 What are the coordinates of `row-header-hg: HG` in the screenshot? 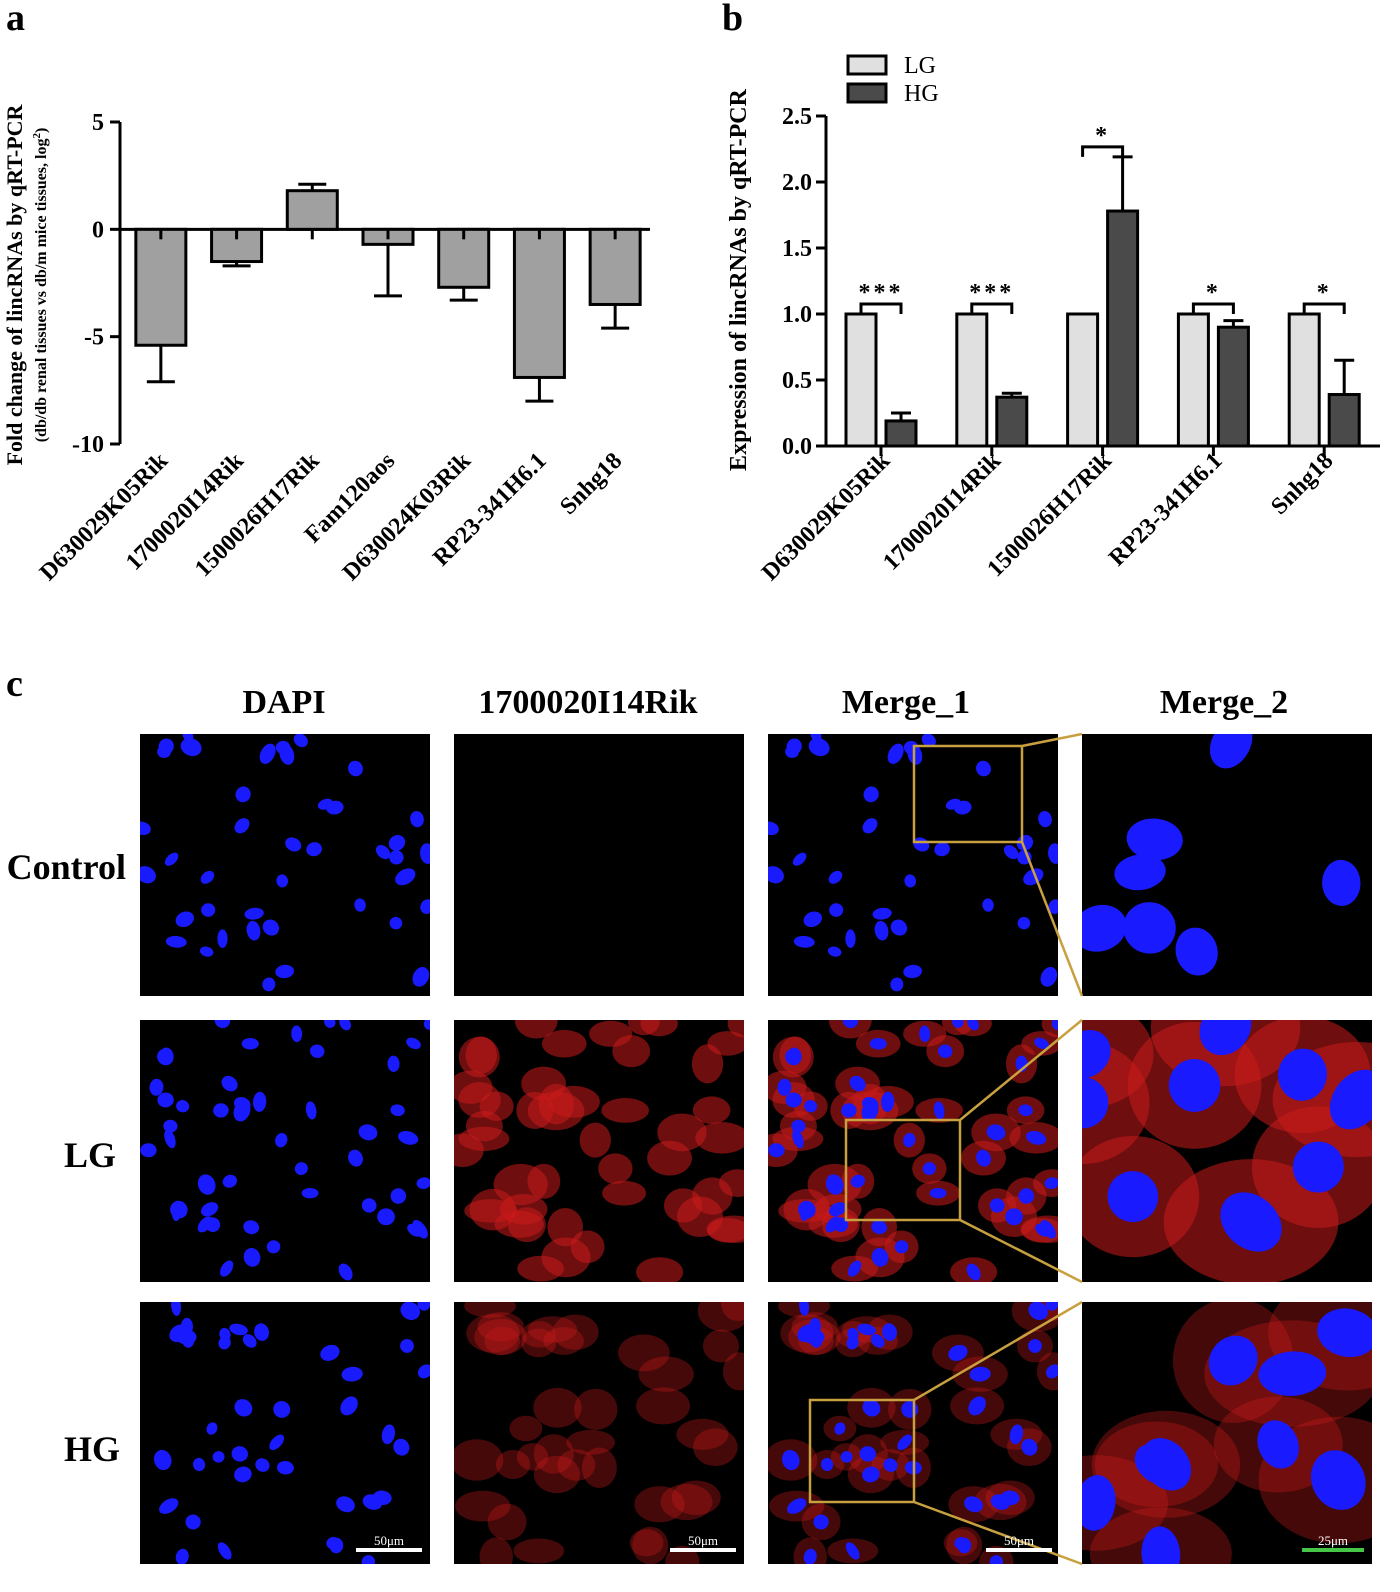 It's located at (91, 1449).